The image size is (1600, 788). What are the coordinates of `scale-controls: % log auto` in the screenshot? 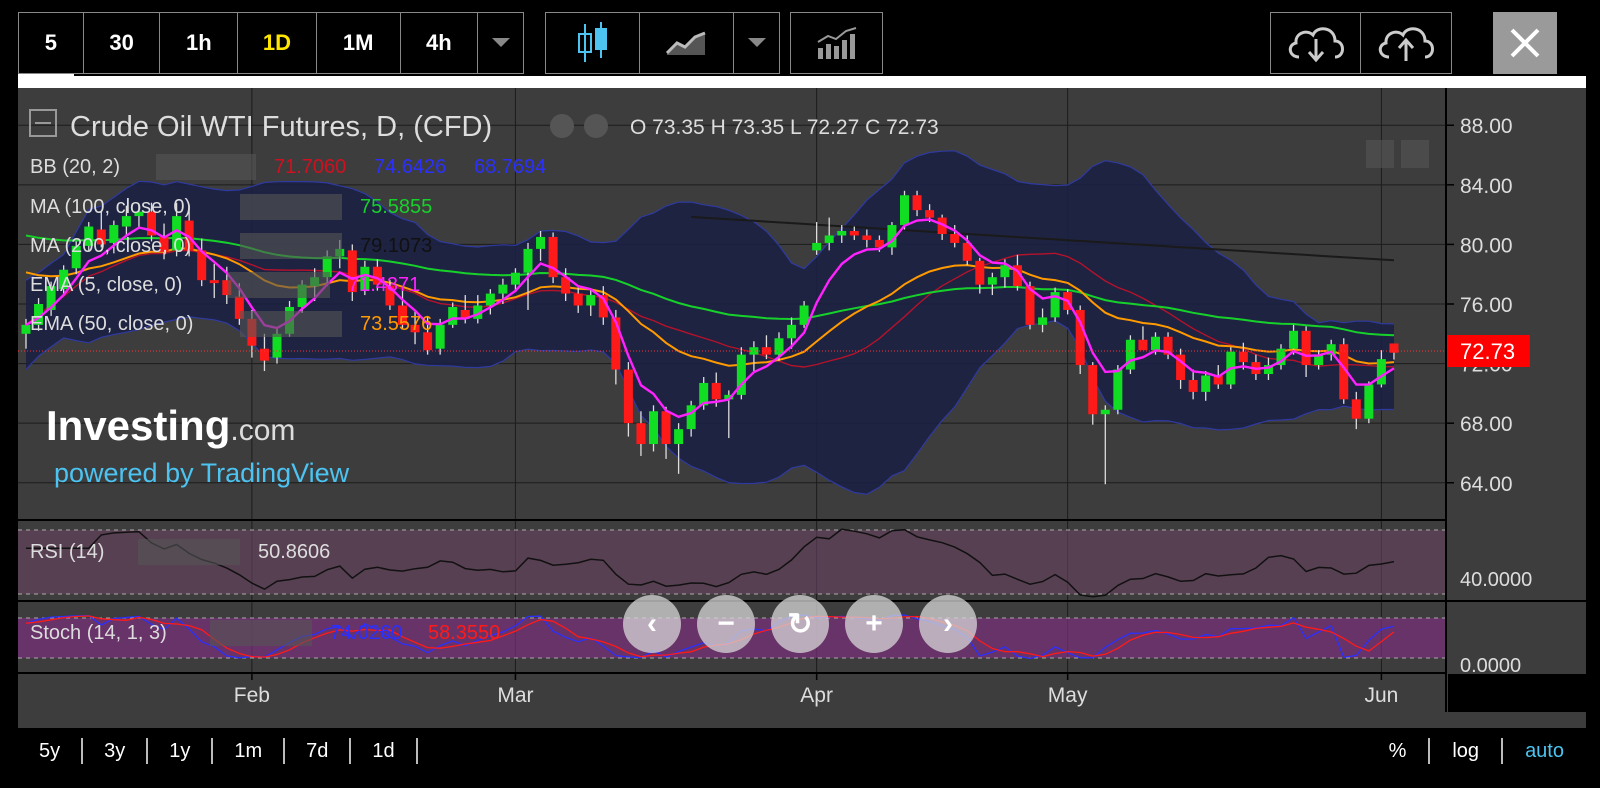 It's located at (1476, 751).